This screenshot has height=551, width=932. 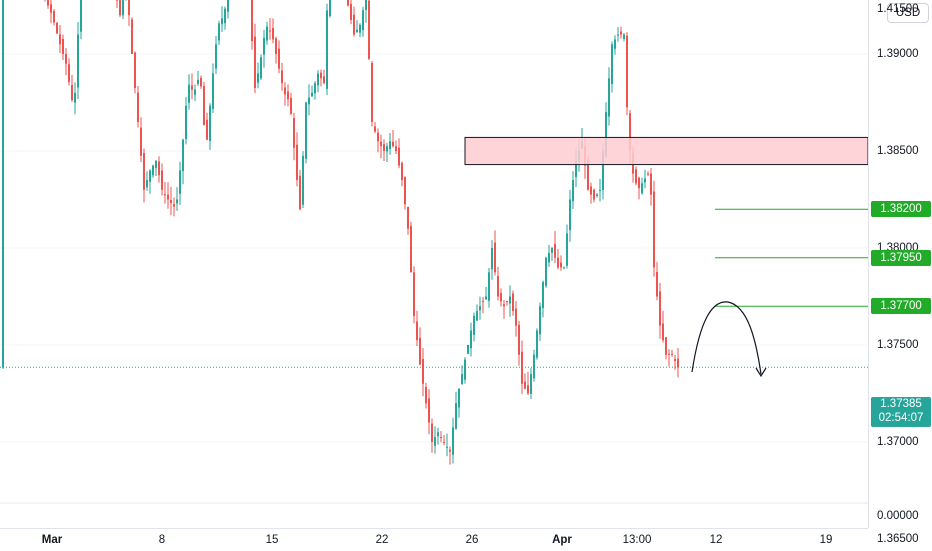 What do you see at coordinates (761, 372) in the screenshot?
I see `arrow-head-icon` at bounding box center [761, 372].